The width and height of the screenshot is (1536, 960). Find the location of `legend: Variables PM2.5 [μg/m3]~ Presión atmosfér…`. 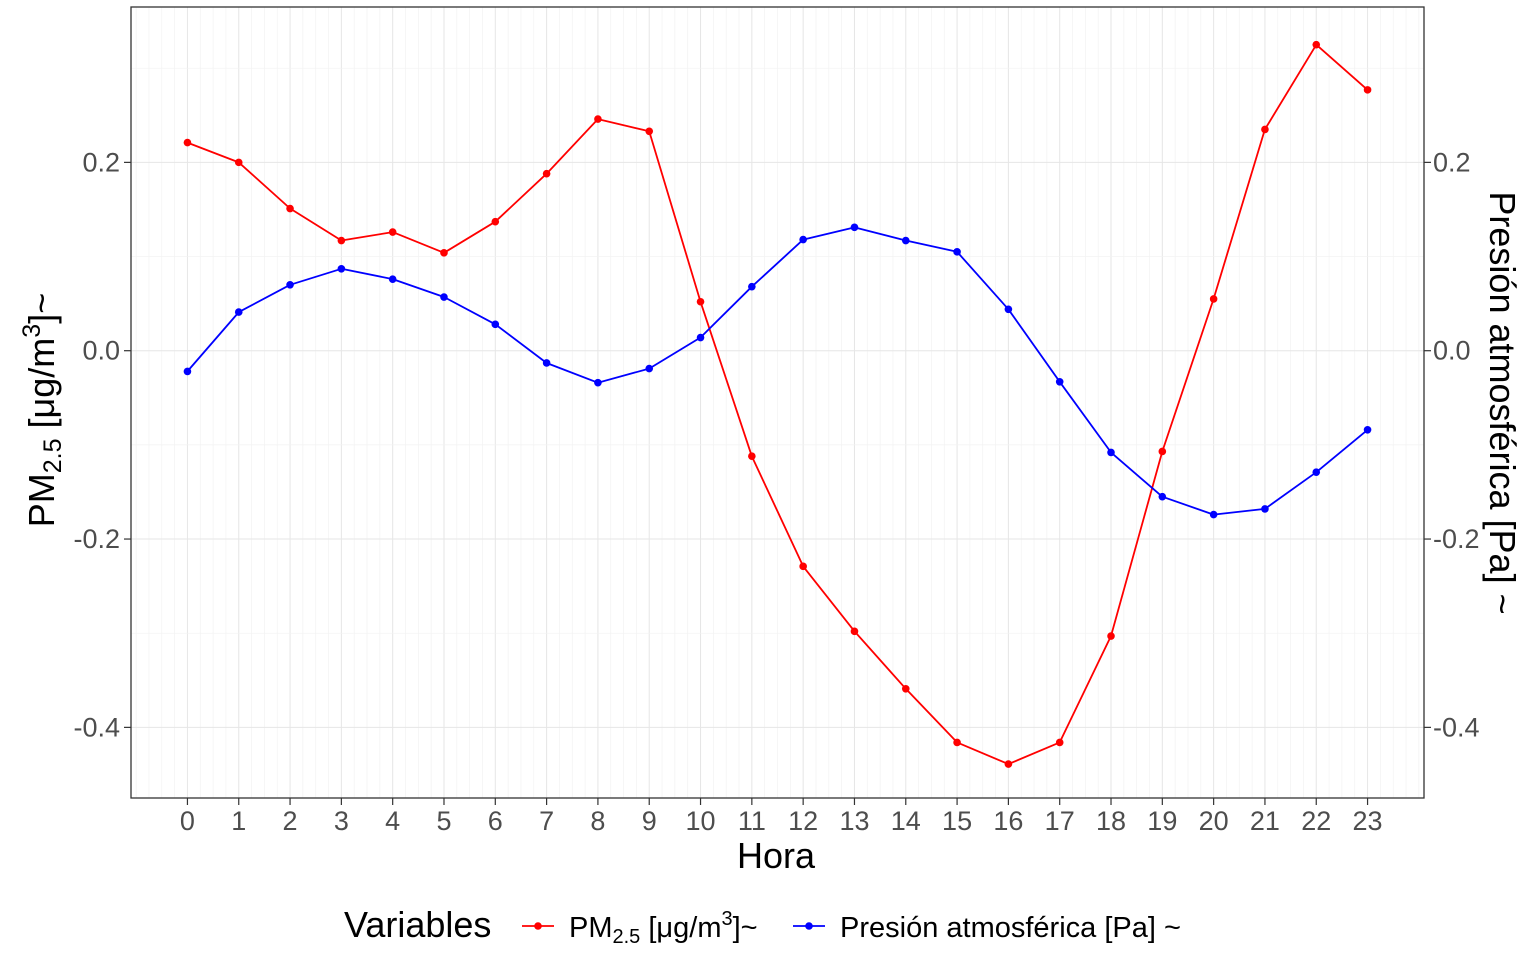

legend: Variables PM2.5 [μg/m3]~ Presión atmosfér… is located at coordinates (762, 926).